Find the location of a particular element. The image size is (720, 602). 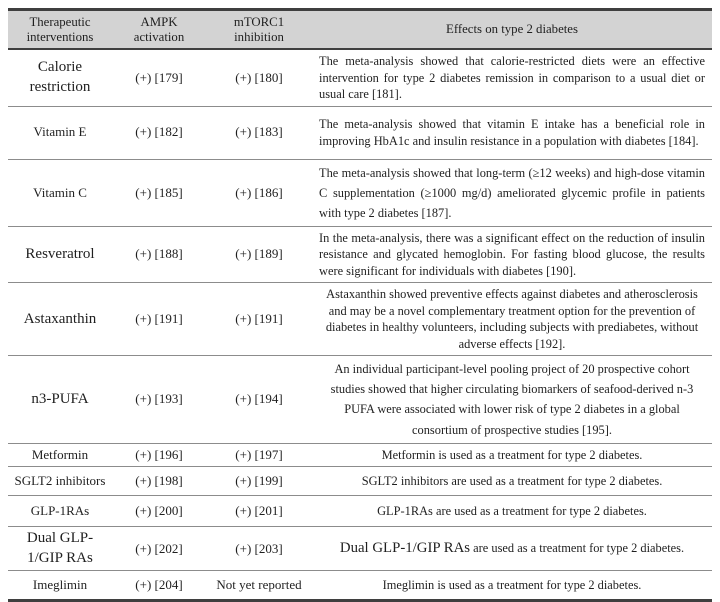

intervention-cell: n3-PUFA is located at coordinates (60, 399).